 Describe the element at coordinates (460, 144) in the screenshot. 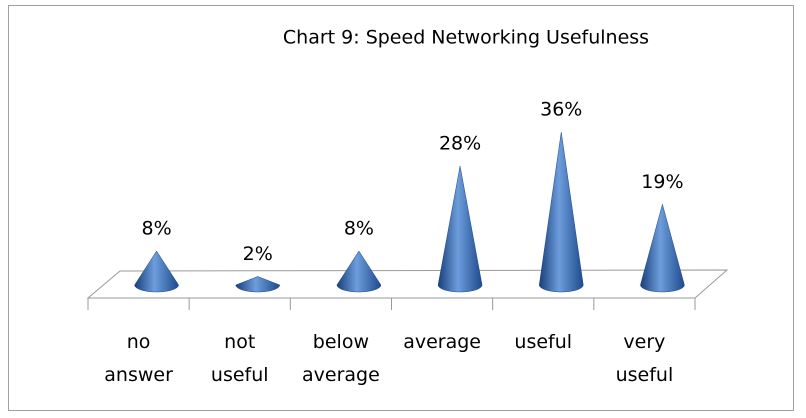

I see `data-label: 28%` at that location.